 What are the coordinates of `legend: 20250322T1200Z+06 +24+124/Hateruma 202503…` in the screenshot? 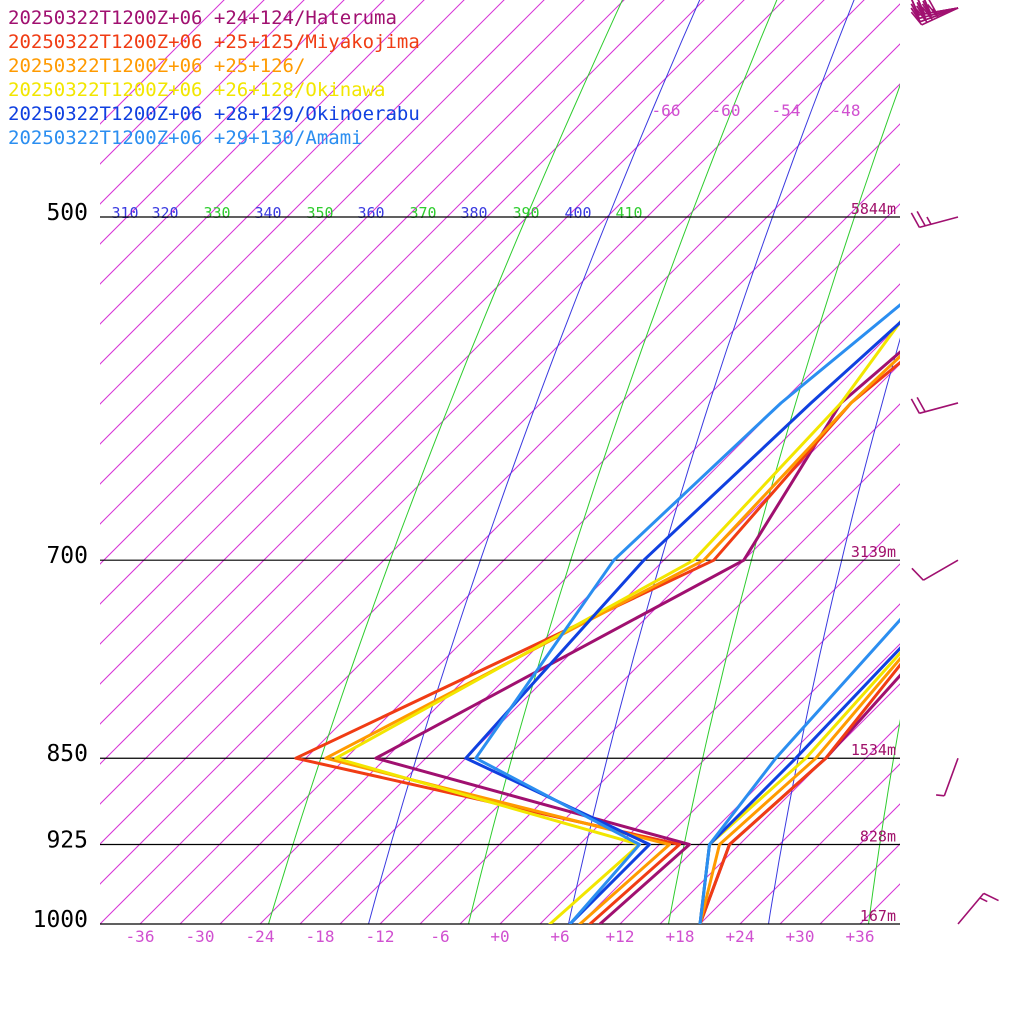 It's located at (214, 78).